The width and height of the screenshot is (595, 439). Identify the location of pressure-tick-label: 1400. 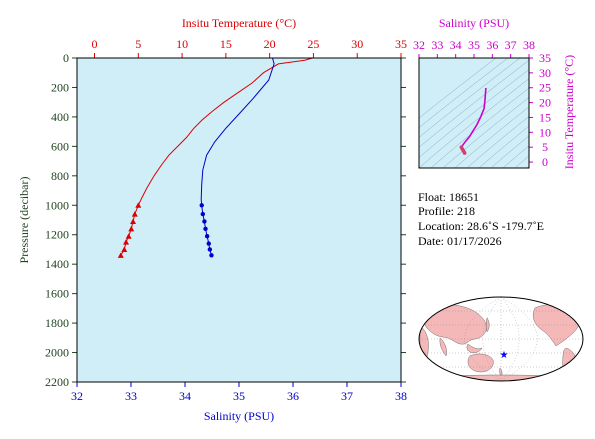
(57, 264).